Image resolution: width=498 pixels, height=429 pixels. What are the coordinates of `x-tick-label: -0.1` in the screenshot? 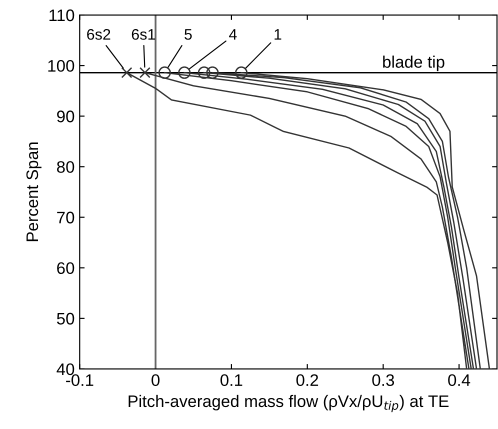 It's located at (80, 380).